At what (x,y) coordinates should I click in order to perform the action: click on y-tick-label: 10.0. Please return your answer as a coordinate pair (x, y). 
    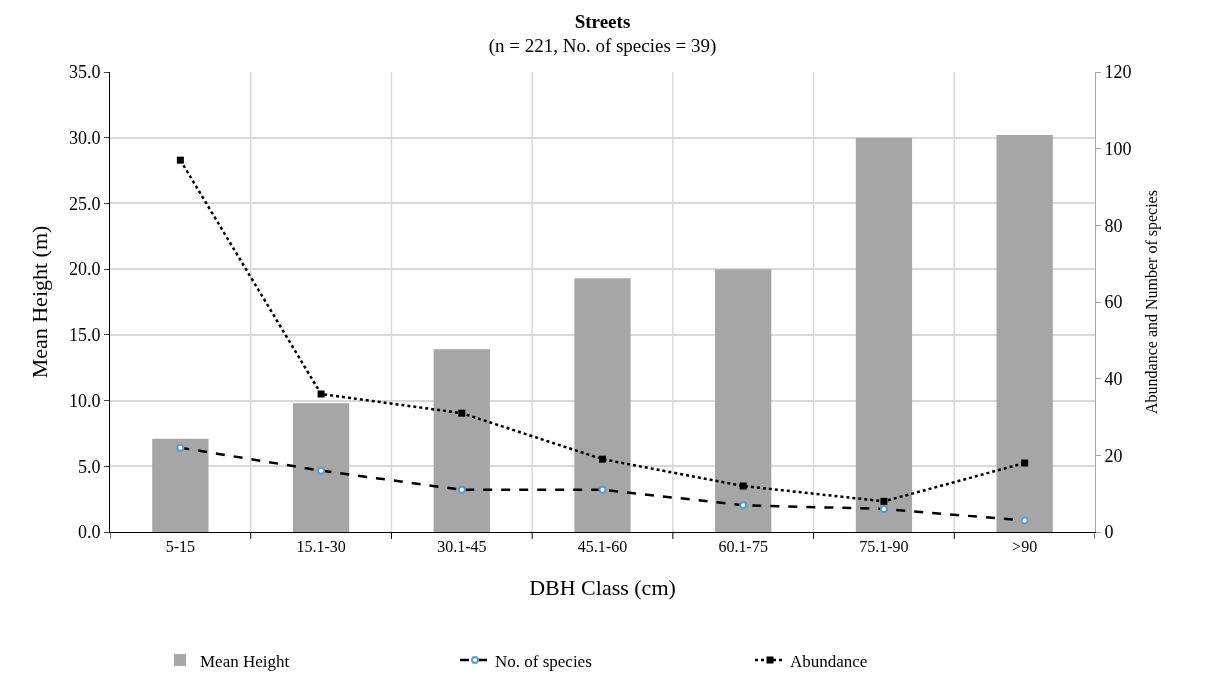
    Looking at the image, I should click on (84, 400).